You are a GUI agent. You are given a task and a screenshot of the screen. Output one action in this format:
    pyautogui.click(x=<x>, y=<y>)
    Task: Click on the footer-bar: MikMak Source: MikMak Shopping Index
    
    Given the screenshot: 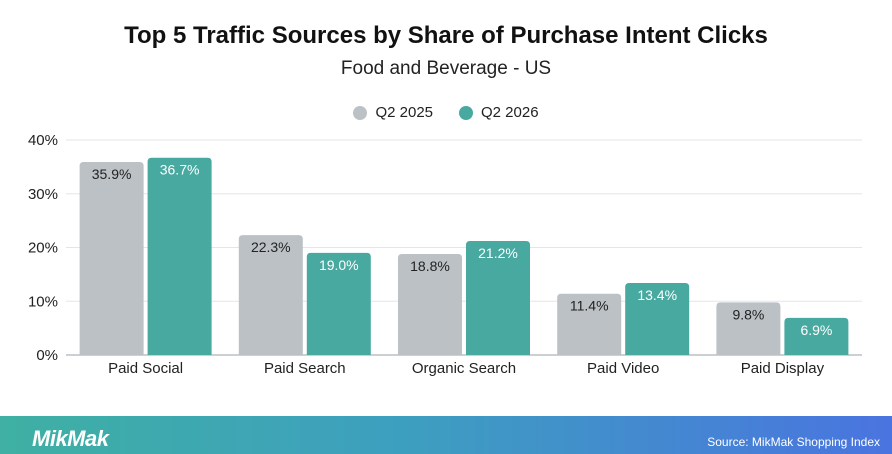 What is the action you would take?
    pyautogui.click(x=446, y=435)
    